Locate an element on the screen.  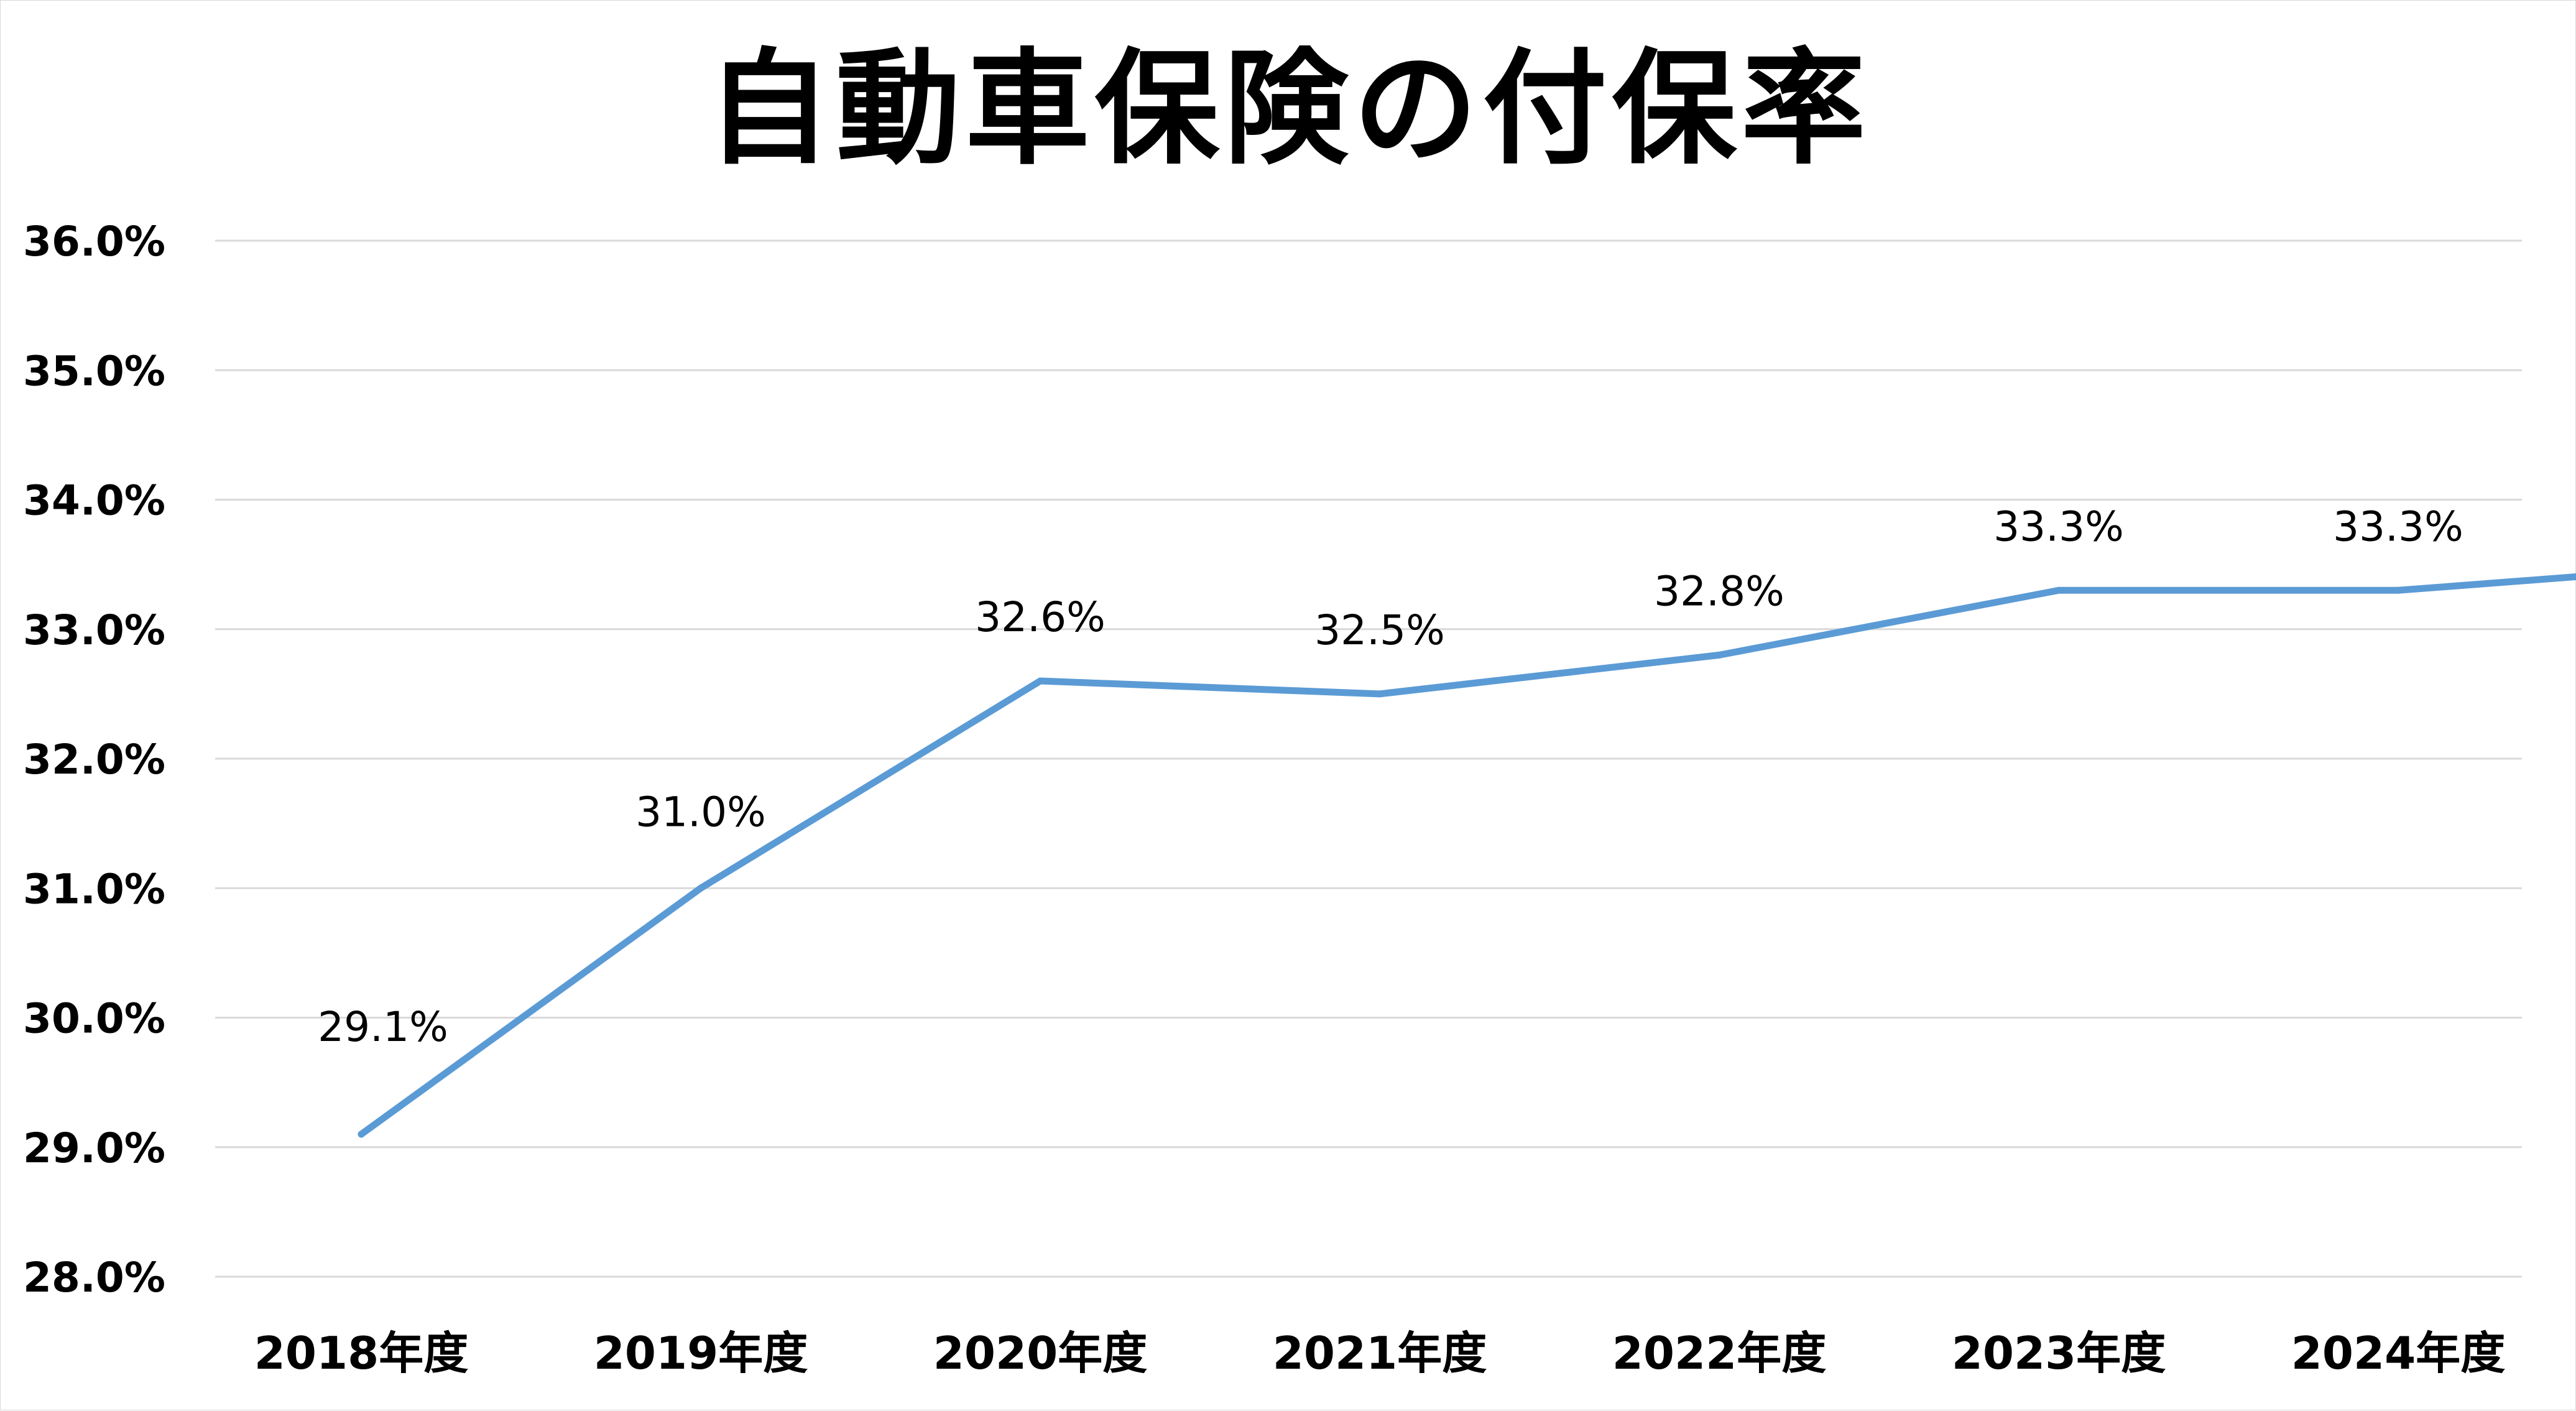
x-tick-label: 2021年度 is located at coordinates (1380, 1353).